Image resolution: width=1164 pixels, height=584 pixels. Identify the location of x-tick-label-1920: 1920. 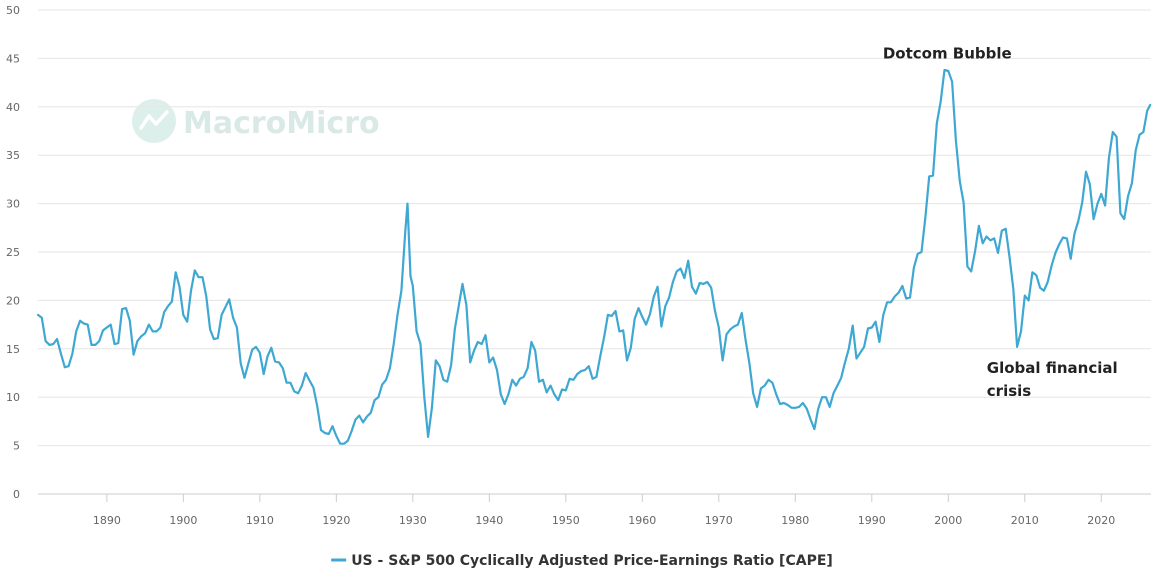
(336, 520).